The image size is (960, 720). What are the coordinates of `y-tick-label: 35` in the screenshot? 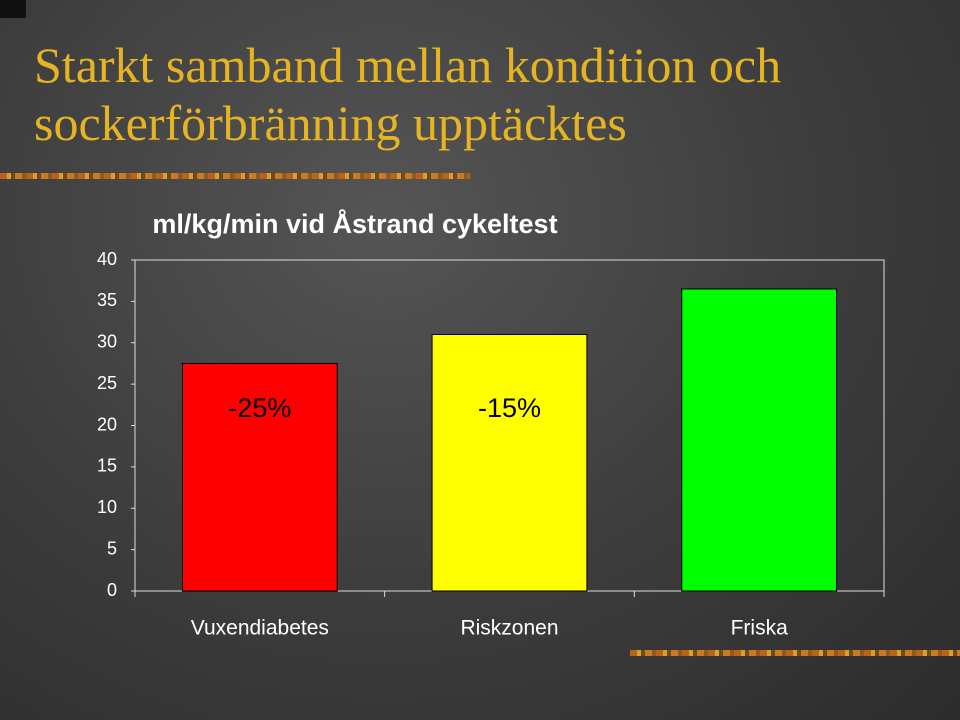 It's located at (107, 300).